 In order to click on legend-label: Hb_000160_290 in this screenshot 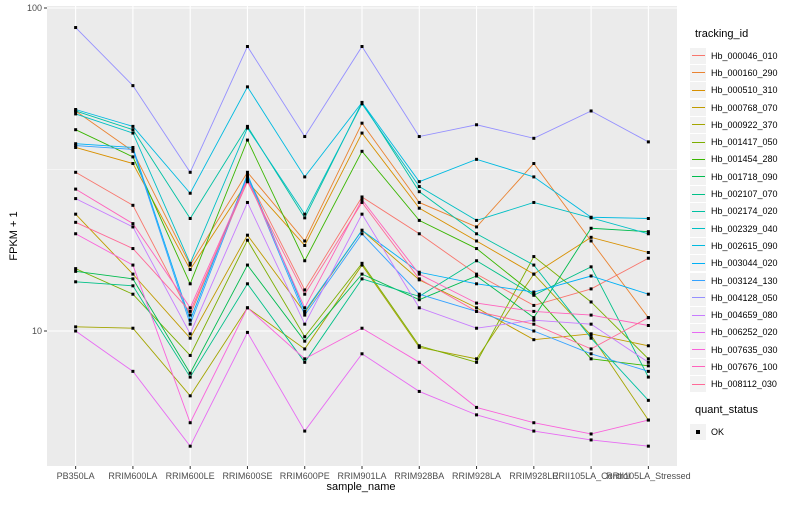, I will do `click(744, 72)`.